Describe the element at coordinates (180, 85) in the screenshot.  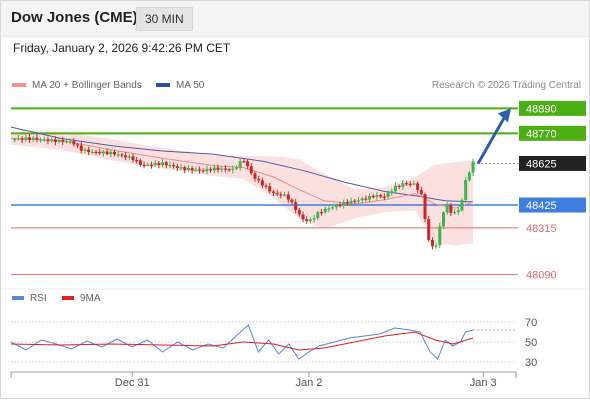
I see `legend-ma50: MA 50` at that location.